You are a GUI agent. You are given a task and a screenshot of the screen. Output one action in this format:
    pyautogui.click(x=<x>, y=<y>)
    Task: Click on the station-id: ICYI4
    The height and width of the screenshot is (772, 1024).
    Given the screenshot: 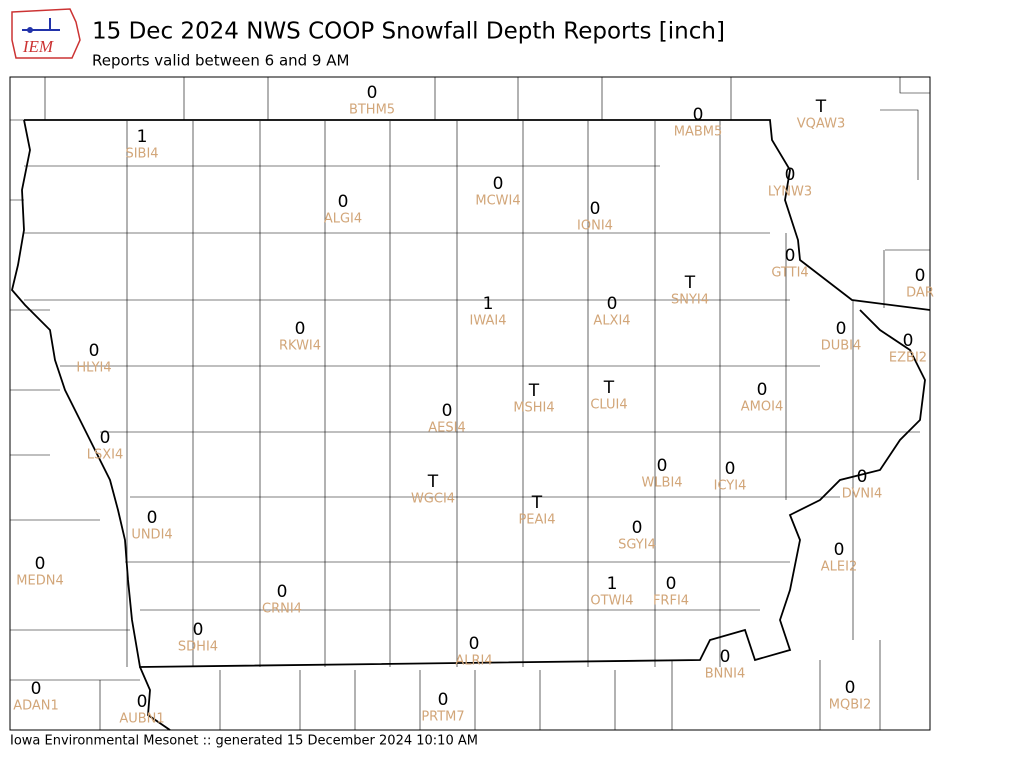 What is the action you would take?
    pyautogui.click(x=730, y=486)
    